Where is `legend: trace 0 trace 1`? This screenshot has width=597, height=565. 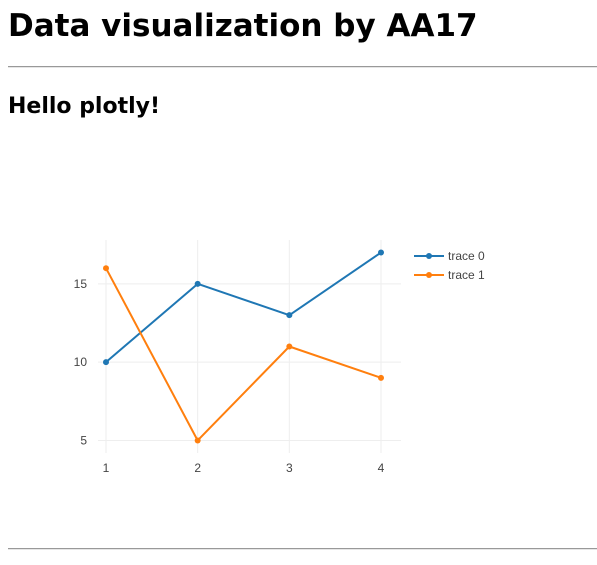
legend: trace 0 trace 1 is located at coordinates (449, 265).